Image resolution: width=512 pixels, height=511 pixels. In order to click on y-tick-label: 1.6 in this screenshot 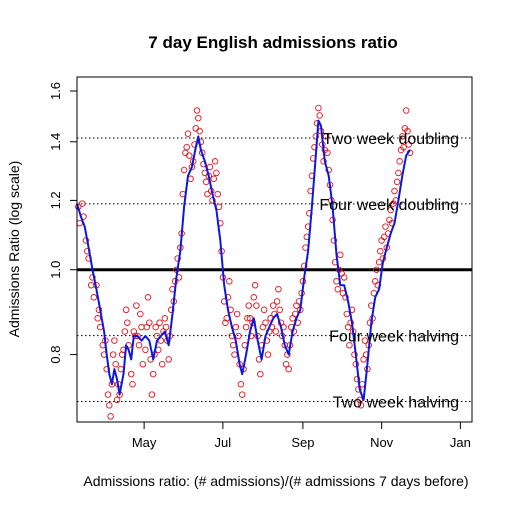, I will do `click(55, 91)`.